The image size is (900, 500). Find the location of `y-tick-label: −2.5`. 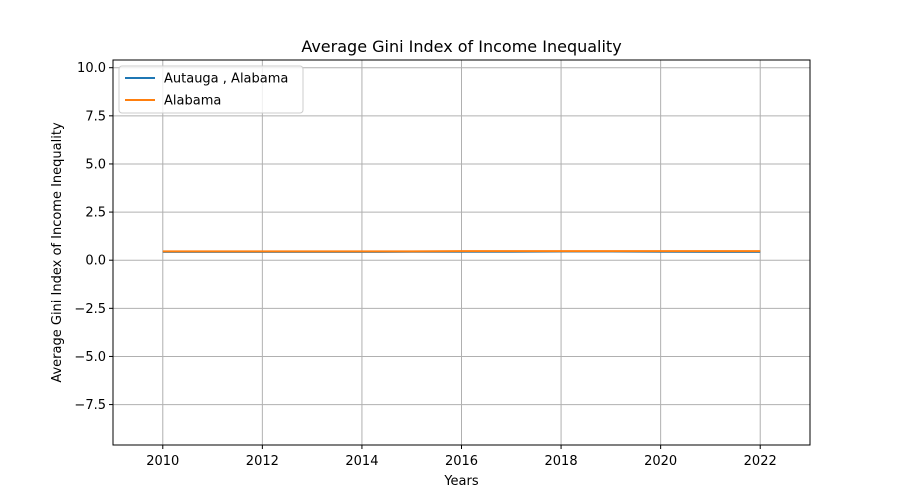

y-tick-label: −2.5 is located at coordinates (90, 309).